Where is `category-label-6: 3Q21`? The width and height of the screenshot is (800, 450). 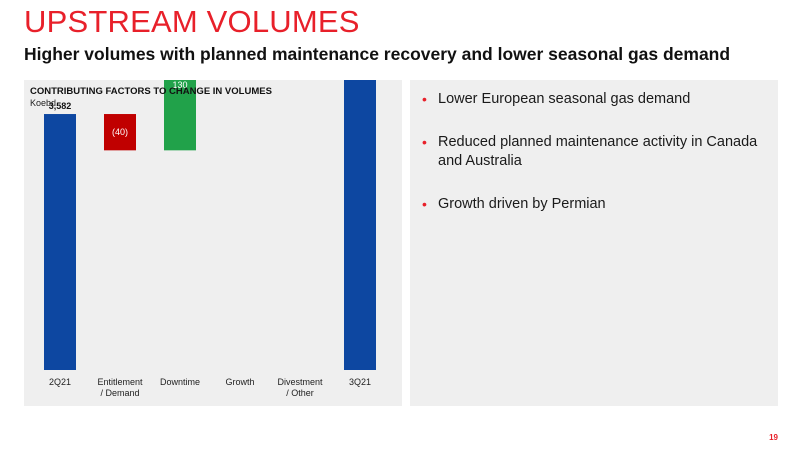
category-label-6: 3Q21 is located at coordinates (360, 382).